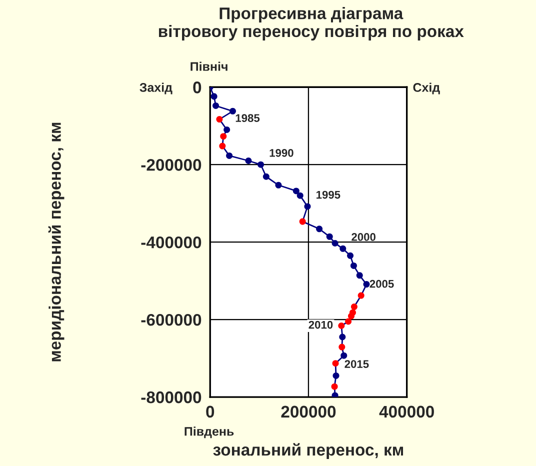 This screenshot has height=466, width=536. What do you see at coordinates (197, 88) in the screenshot?
I see `y-tick-label: 0` at bounding box center [197, 88].